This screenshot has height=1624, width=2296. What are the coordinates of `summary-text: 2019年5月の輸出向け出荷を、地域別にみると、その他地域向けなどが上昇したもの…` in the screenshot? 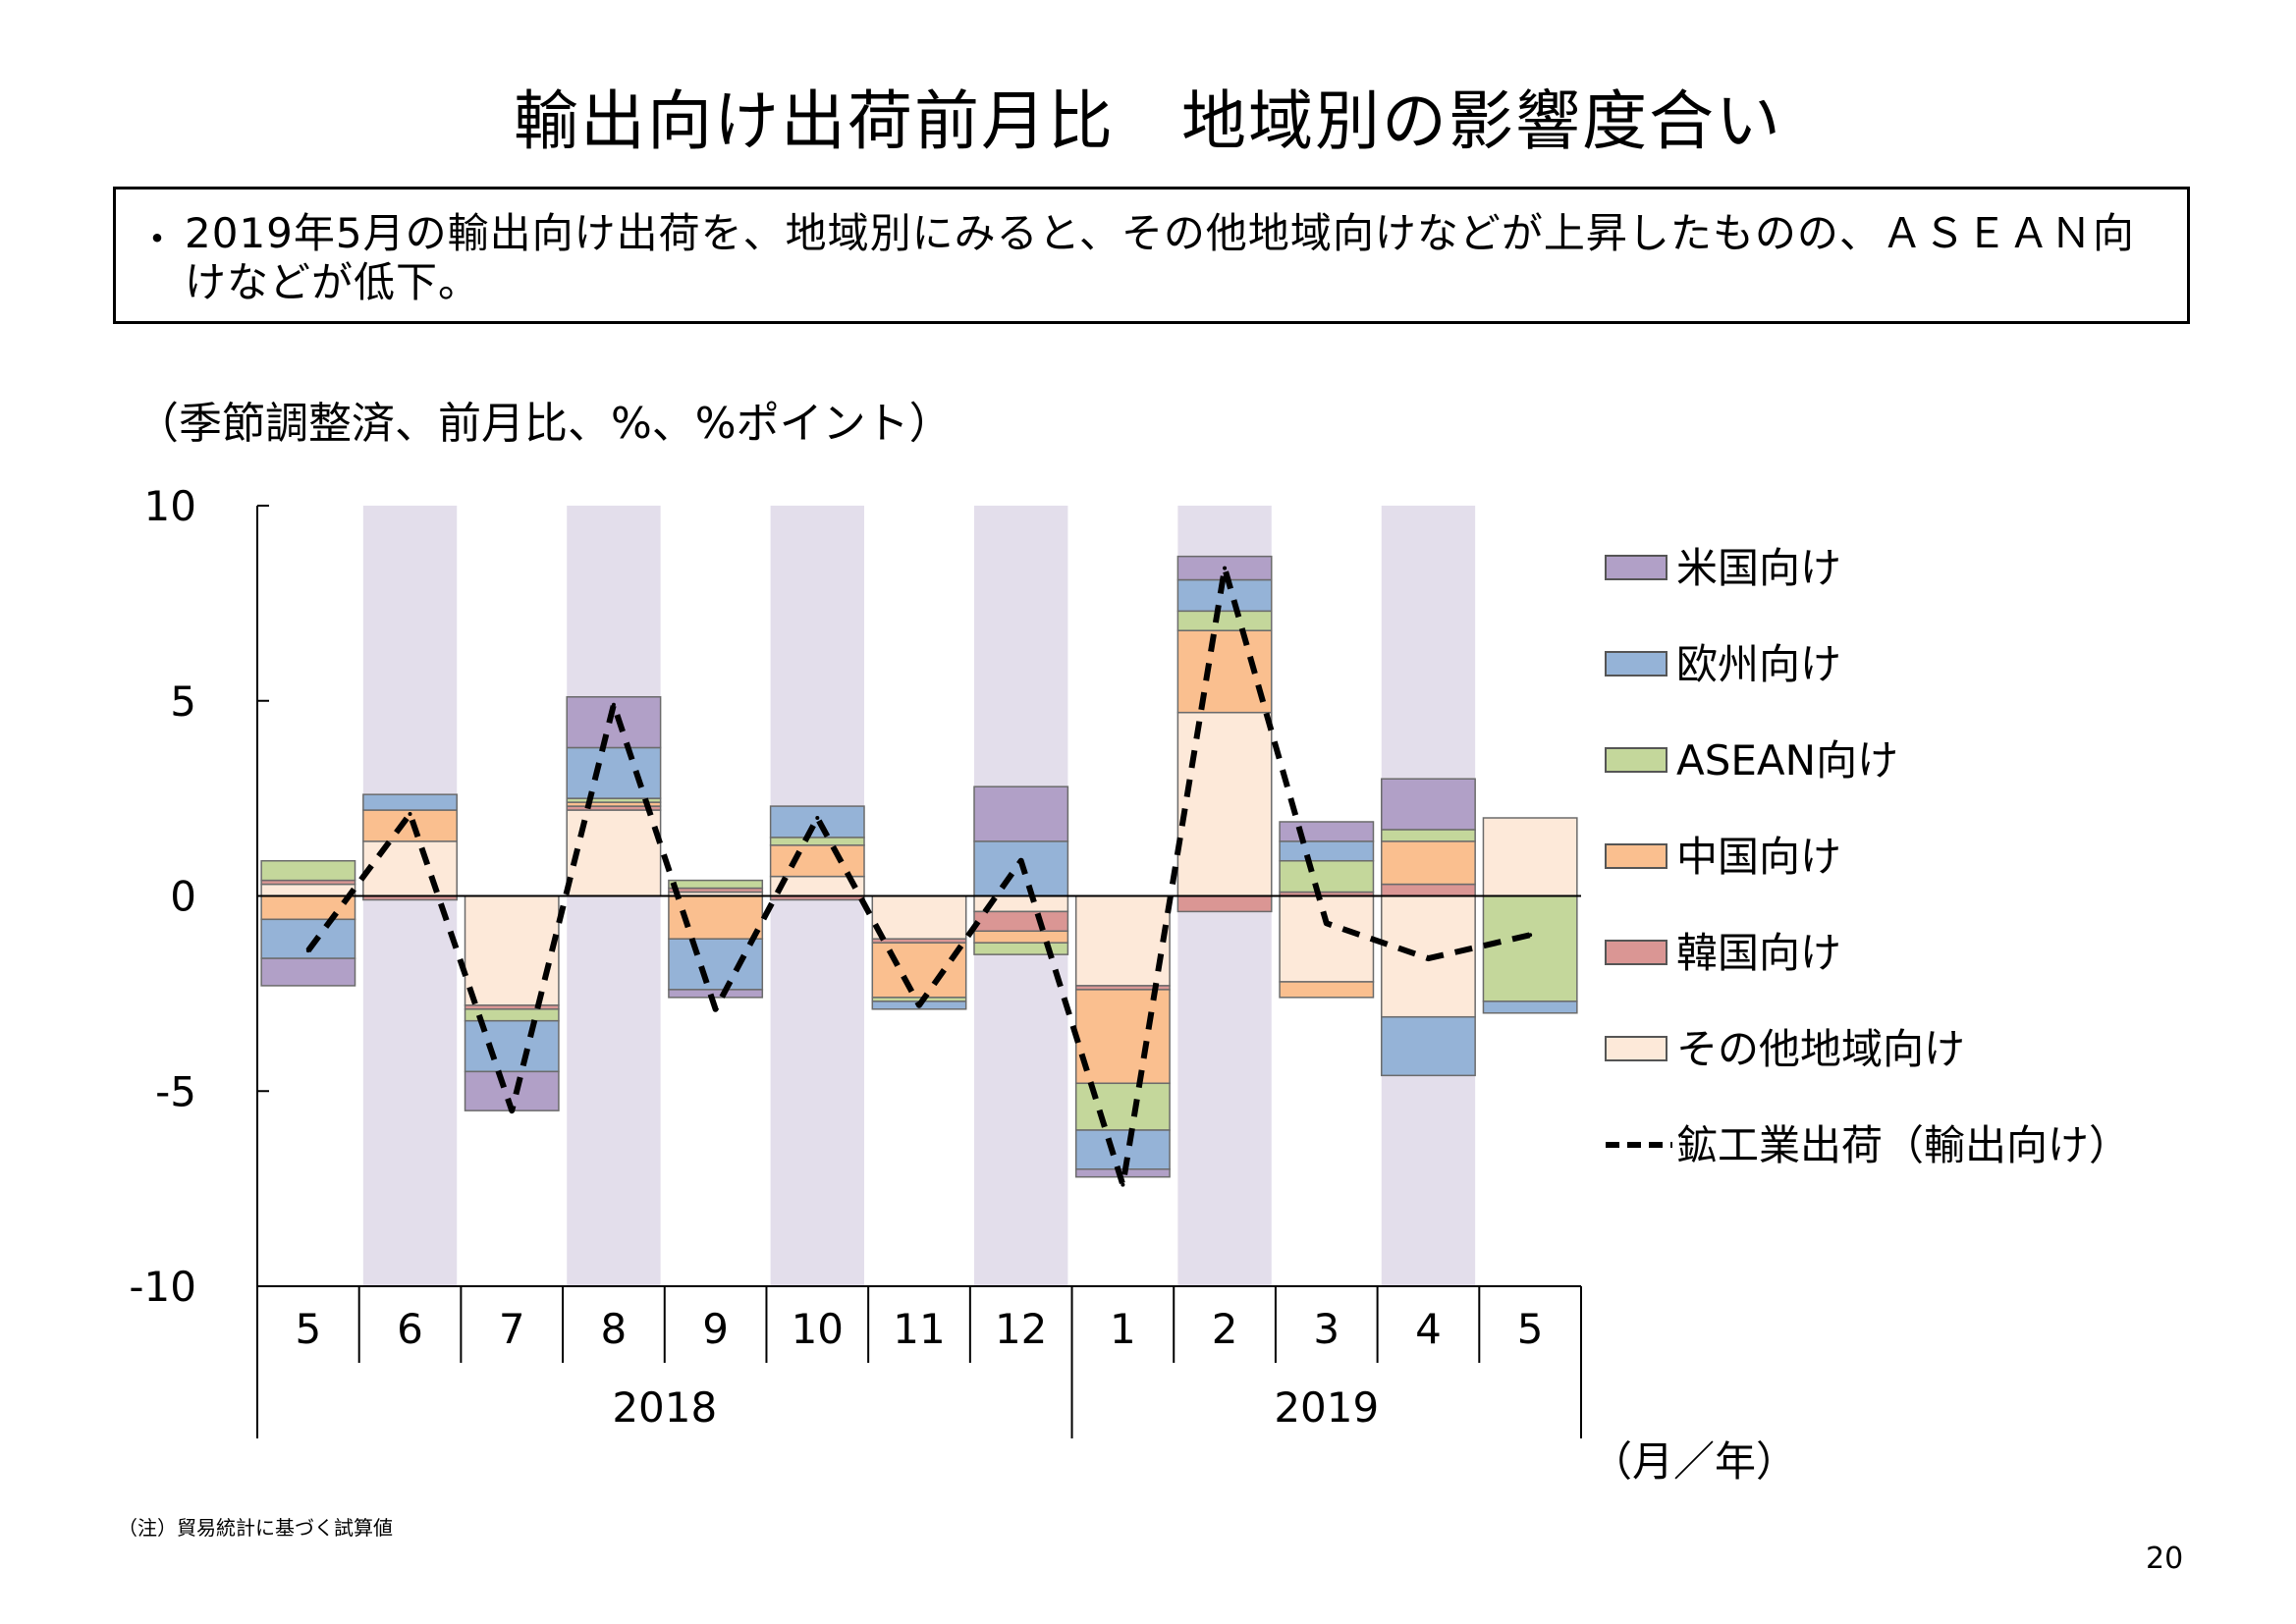 It's located at (1160, 257).